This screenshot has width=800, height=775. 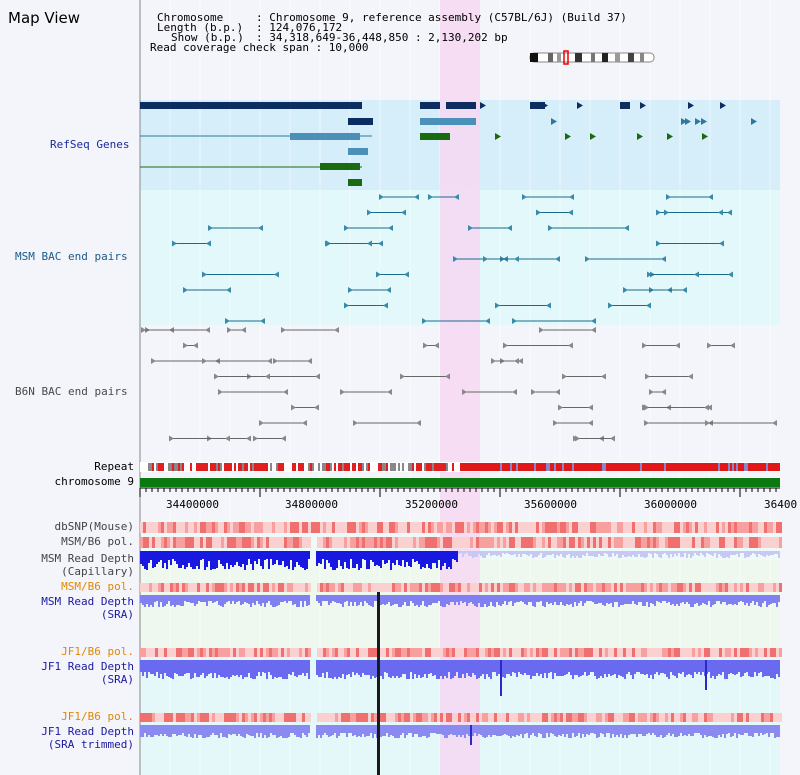 What do you see at coordinates (87, 666) in the screenshot?
I see `track-label-jf1-depth-sra: JF1 Read Depth` at bounding box center [87, 666].